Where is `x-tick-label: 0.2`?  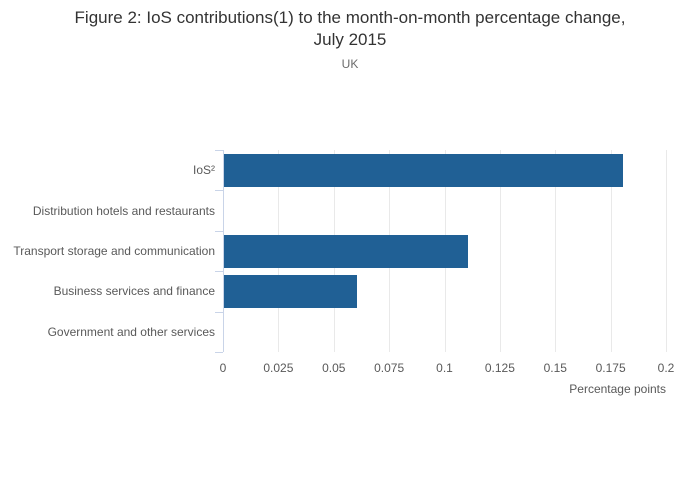 x-tick-label: 0.2 is located at coordinates (666, 368).